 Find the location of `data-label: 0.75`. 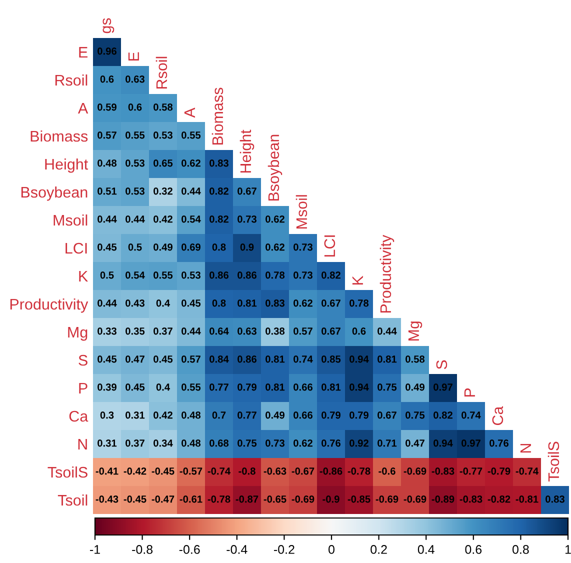

data-label: 0.75 is located at coordinates (247, 443).